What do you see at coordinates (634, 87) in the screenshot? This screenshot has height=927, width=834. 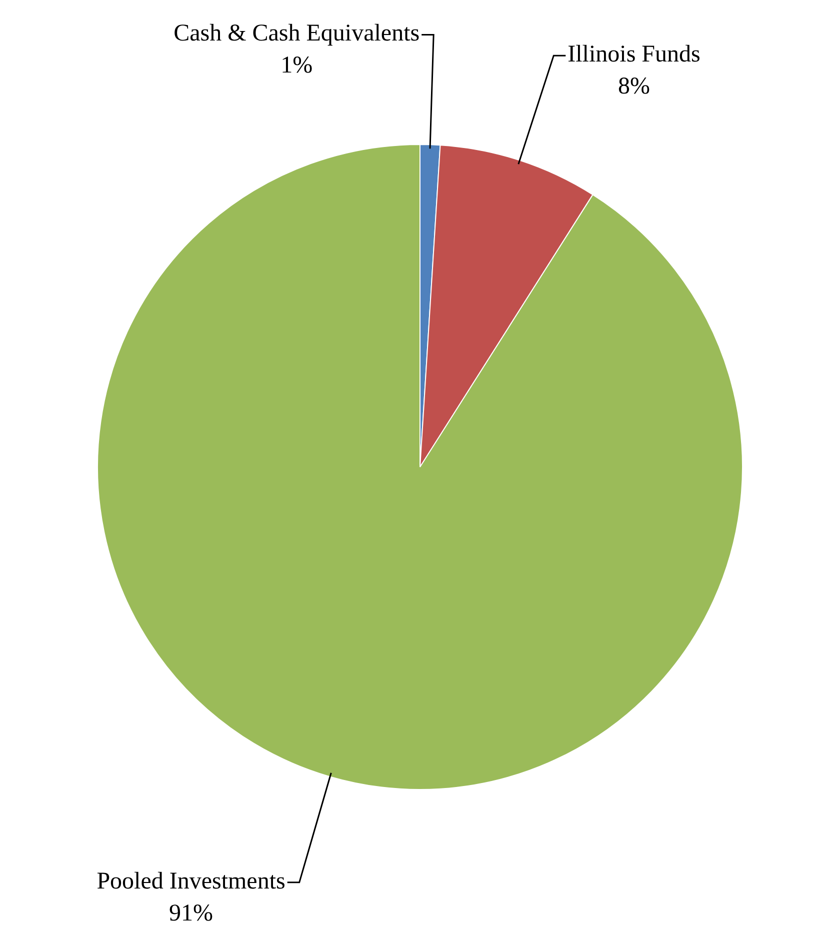 I see `data-label: 8%` at bounding box center [634, 87].